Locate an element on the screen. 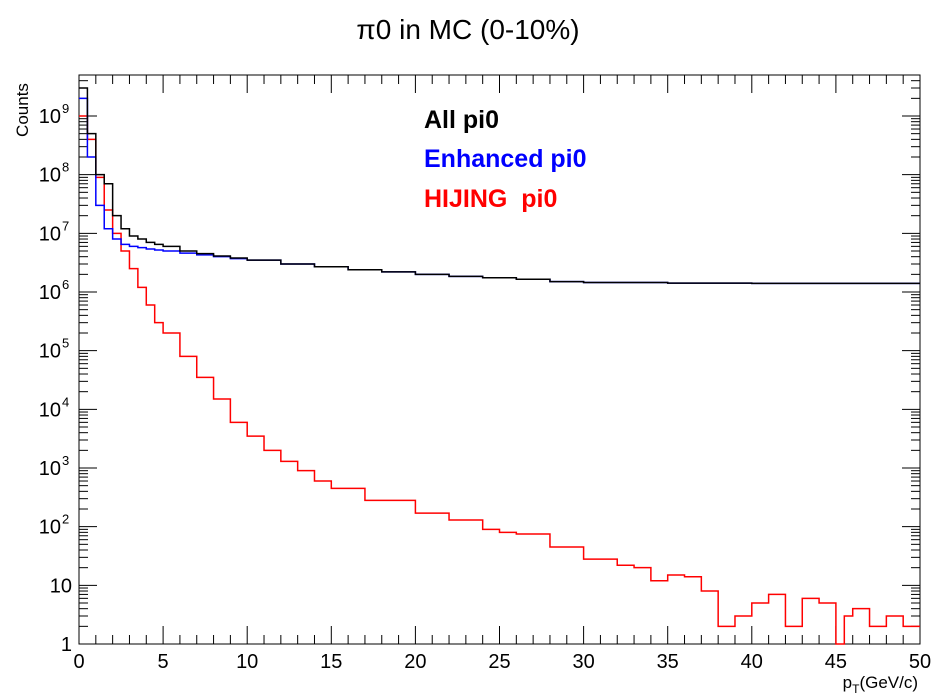  legend-entry-1: Enhanced pi0 is located at coordinates (505, 159).